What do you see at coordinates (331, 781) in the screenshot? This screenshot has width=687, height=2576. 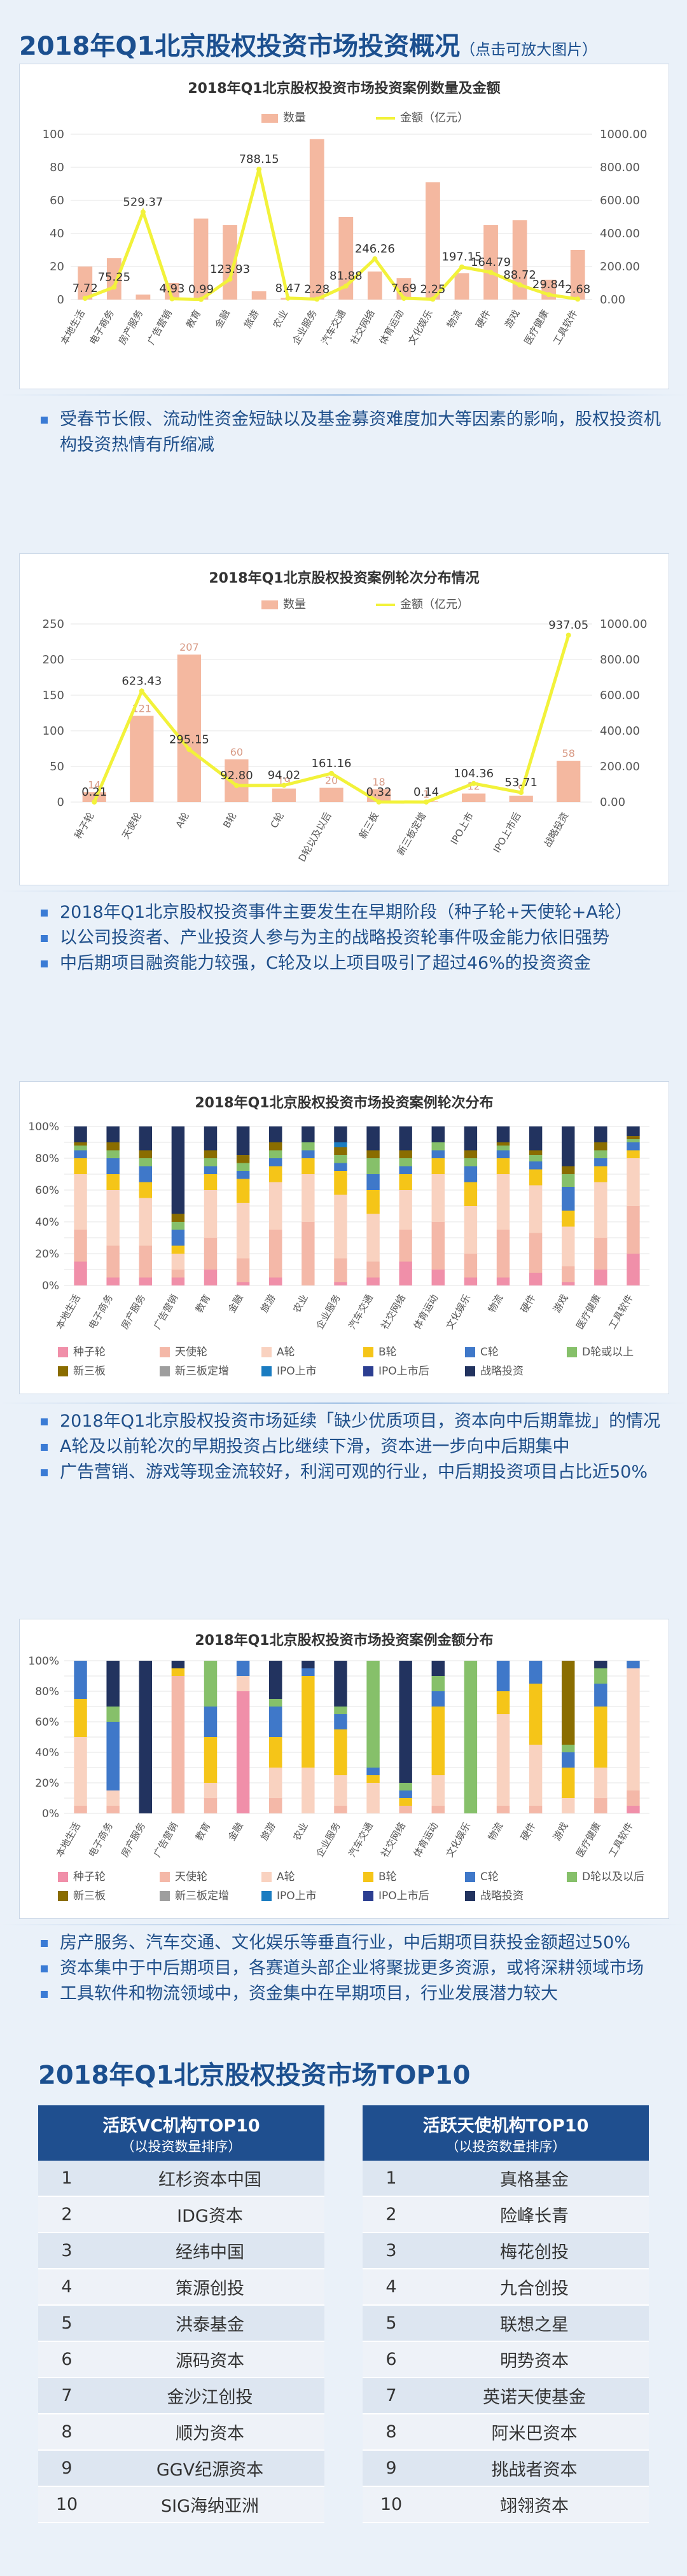 I see `count-label: 20` at bounding box center [331, 781].